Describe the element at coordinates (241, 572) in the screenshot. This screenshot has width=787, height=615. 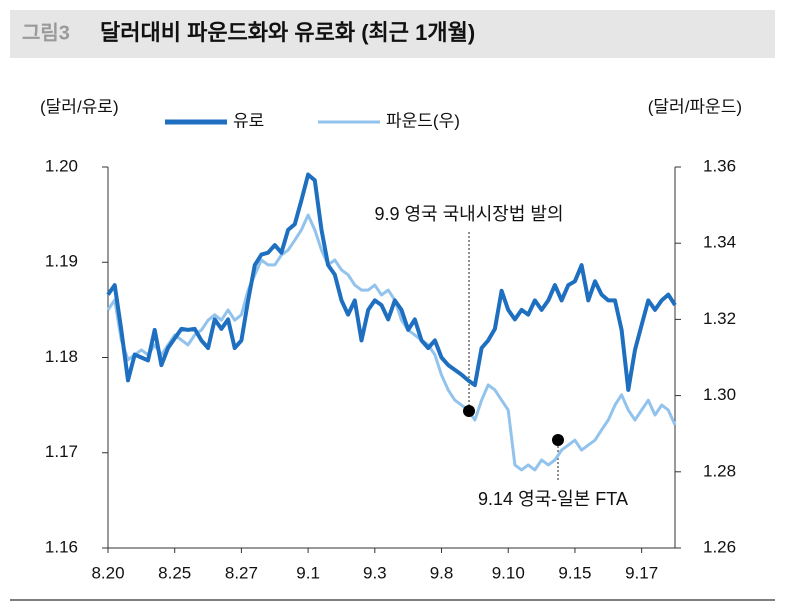
I see `x-tick-label: 8.27` at that location.